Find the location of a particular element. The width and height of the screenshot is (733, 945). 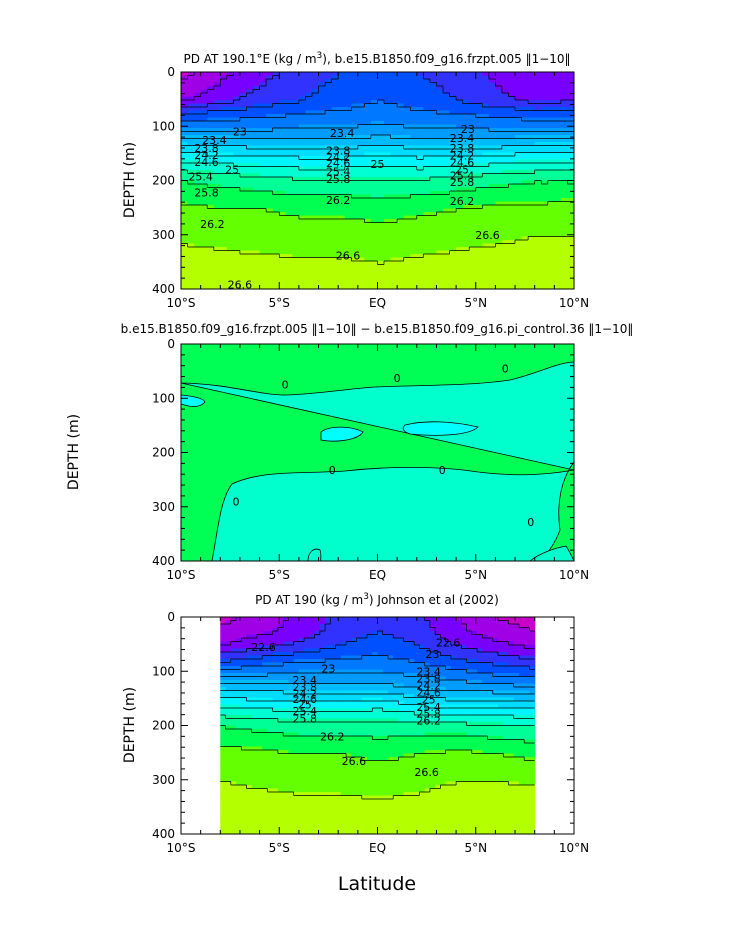

contour-label: 0 is located at coordinates (505, 368).